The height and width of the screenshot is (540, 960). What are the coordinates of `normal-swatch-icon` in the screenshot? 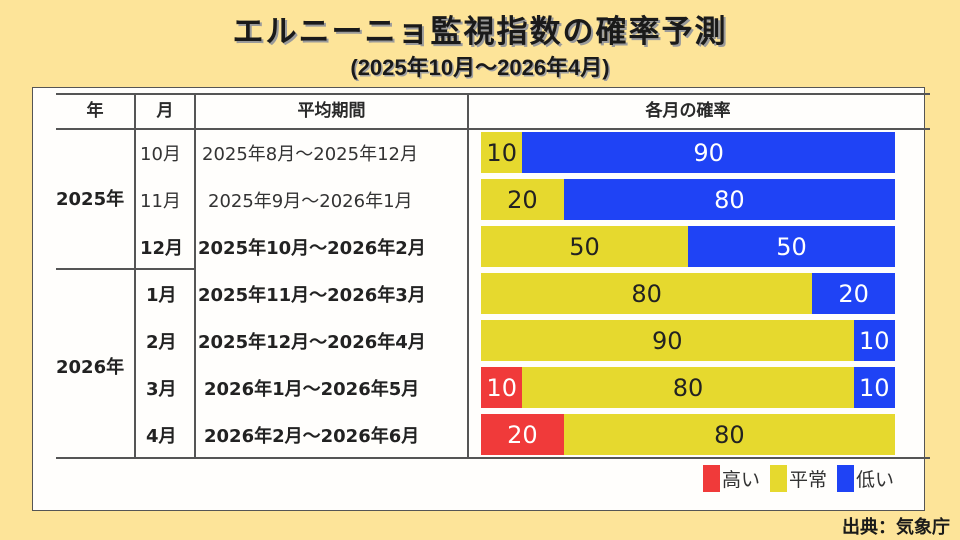 It's located at (778, 478).